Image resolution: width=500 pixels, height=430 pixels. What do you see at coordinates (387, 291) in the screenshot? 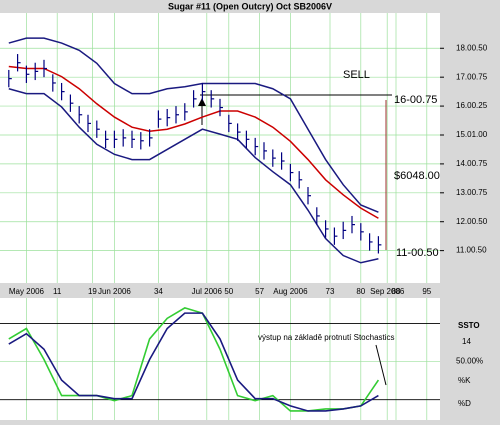
I see `x-tick-label: Sep 2006` at bounding box center [387, 291].